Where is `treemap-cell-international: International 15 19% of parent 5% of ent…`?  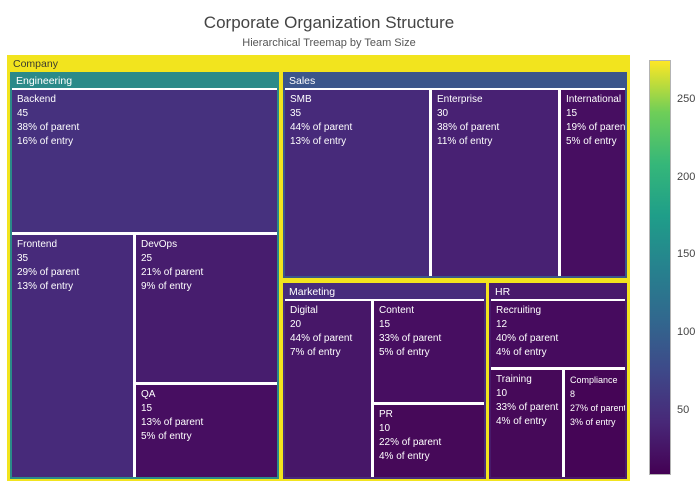
treemap-cell-international: International 15 19% of parent 5% of ent… is located at coordinates (593, 183).